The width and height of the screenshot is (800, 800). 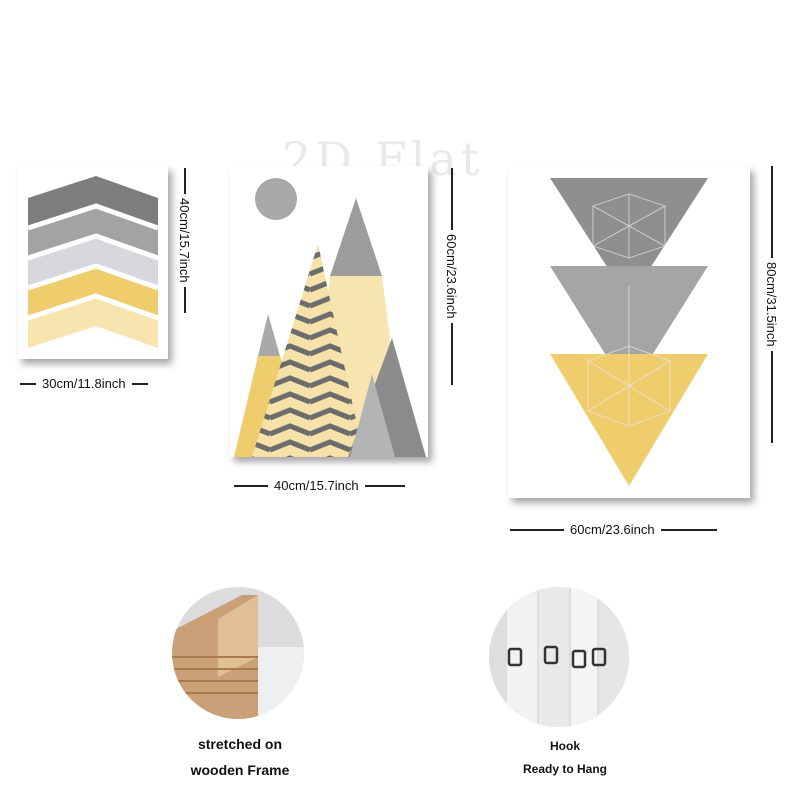 I want to click on canvas-panel-large, so click(x=629, y=332).